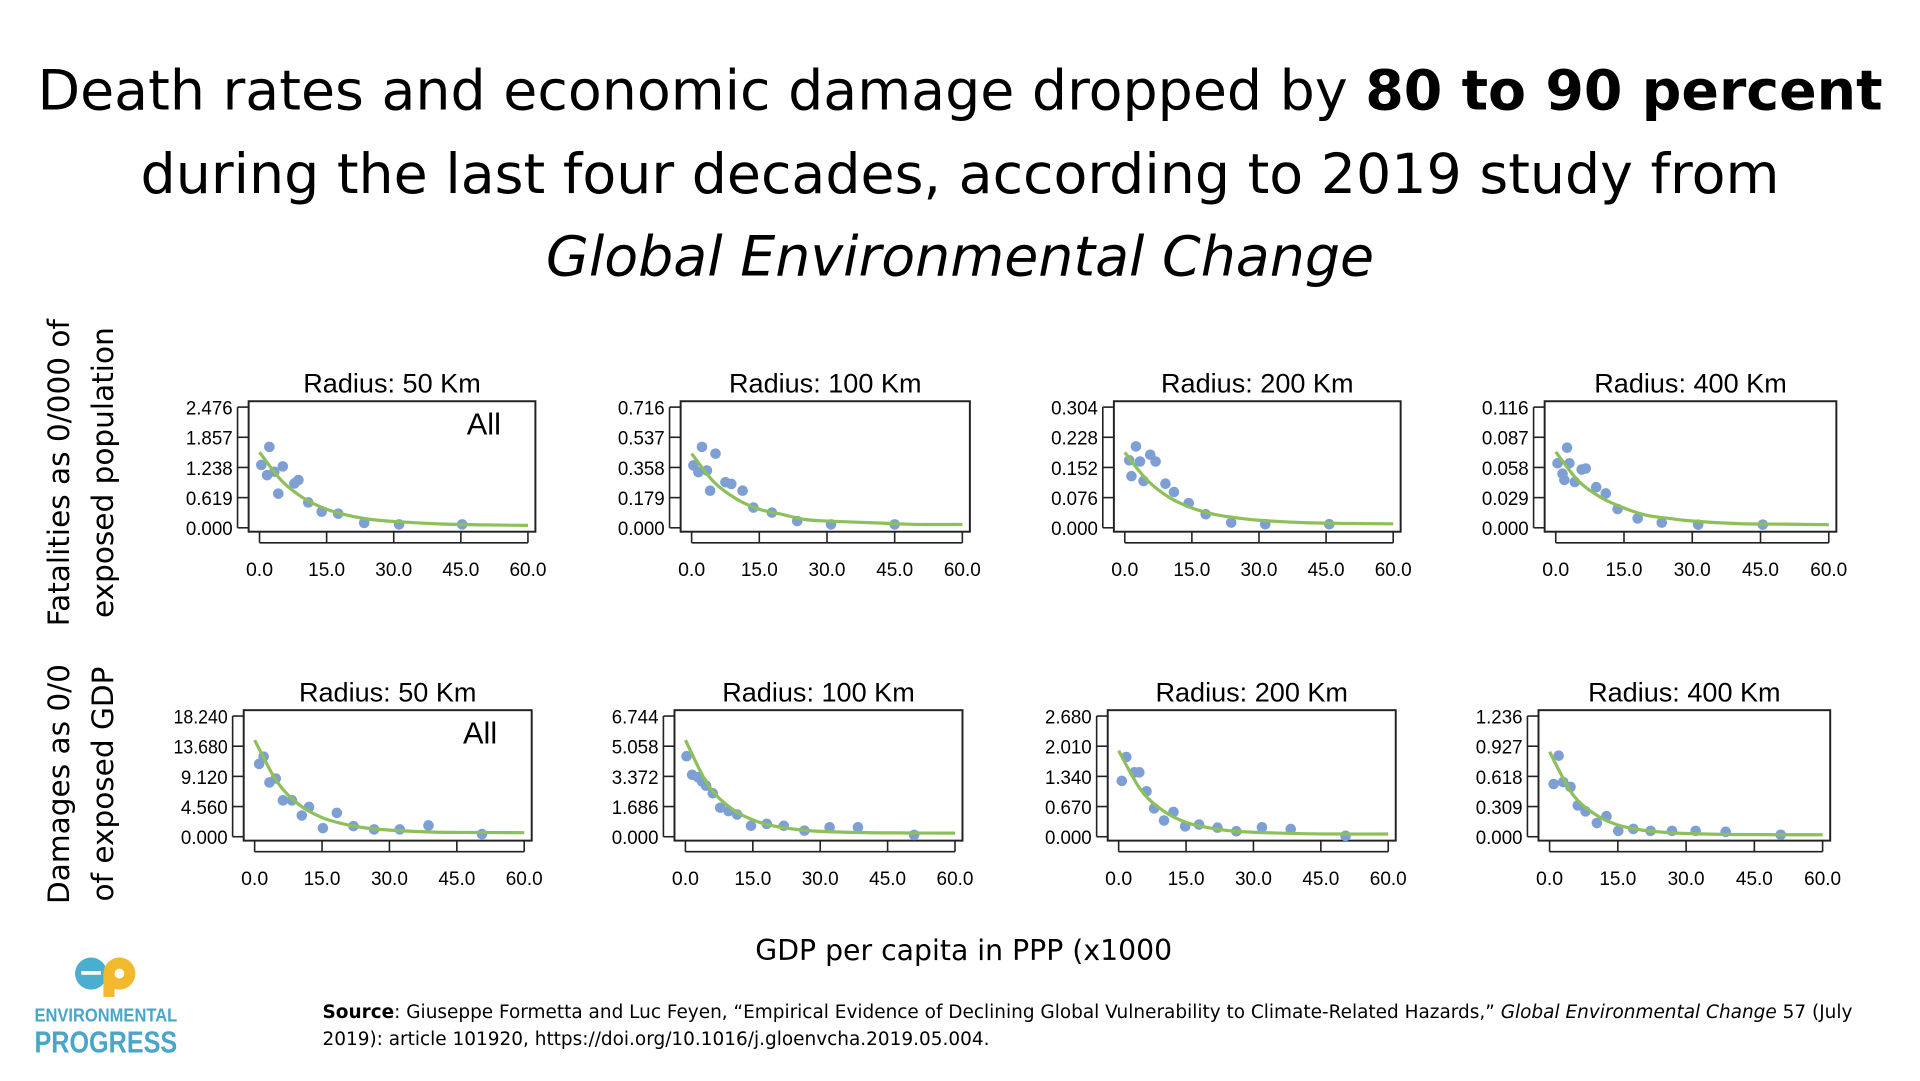  I want to click on y-tick-label: 5.058, so click(635, 748).